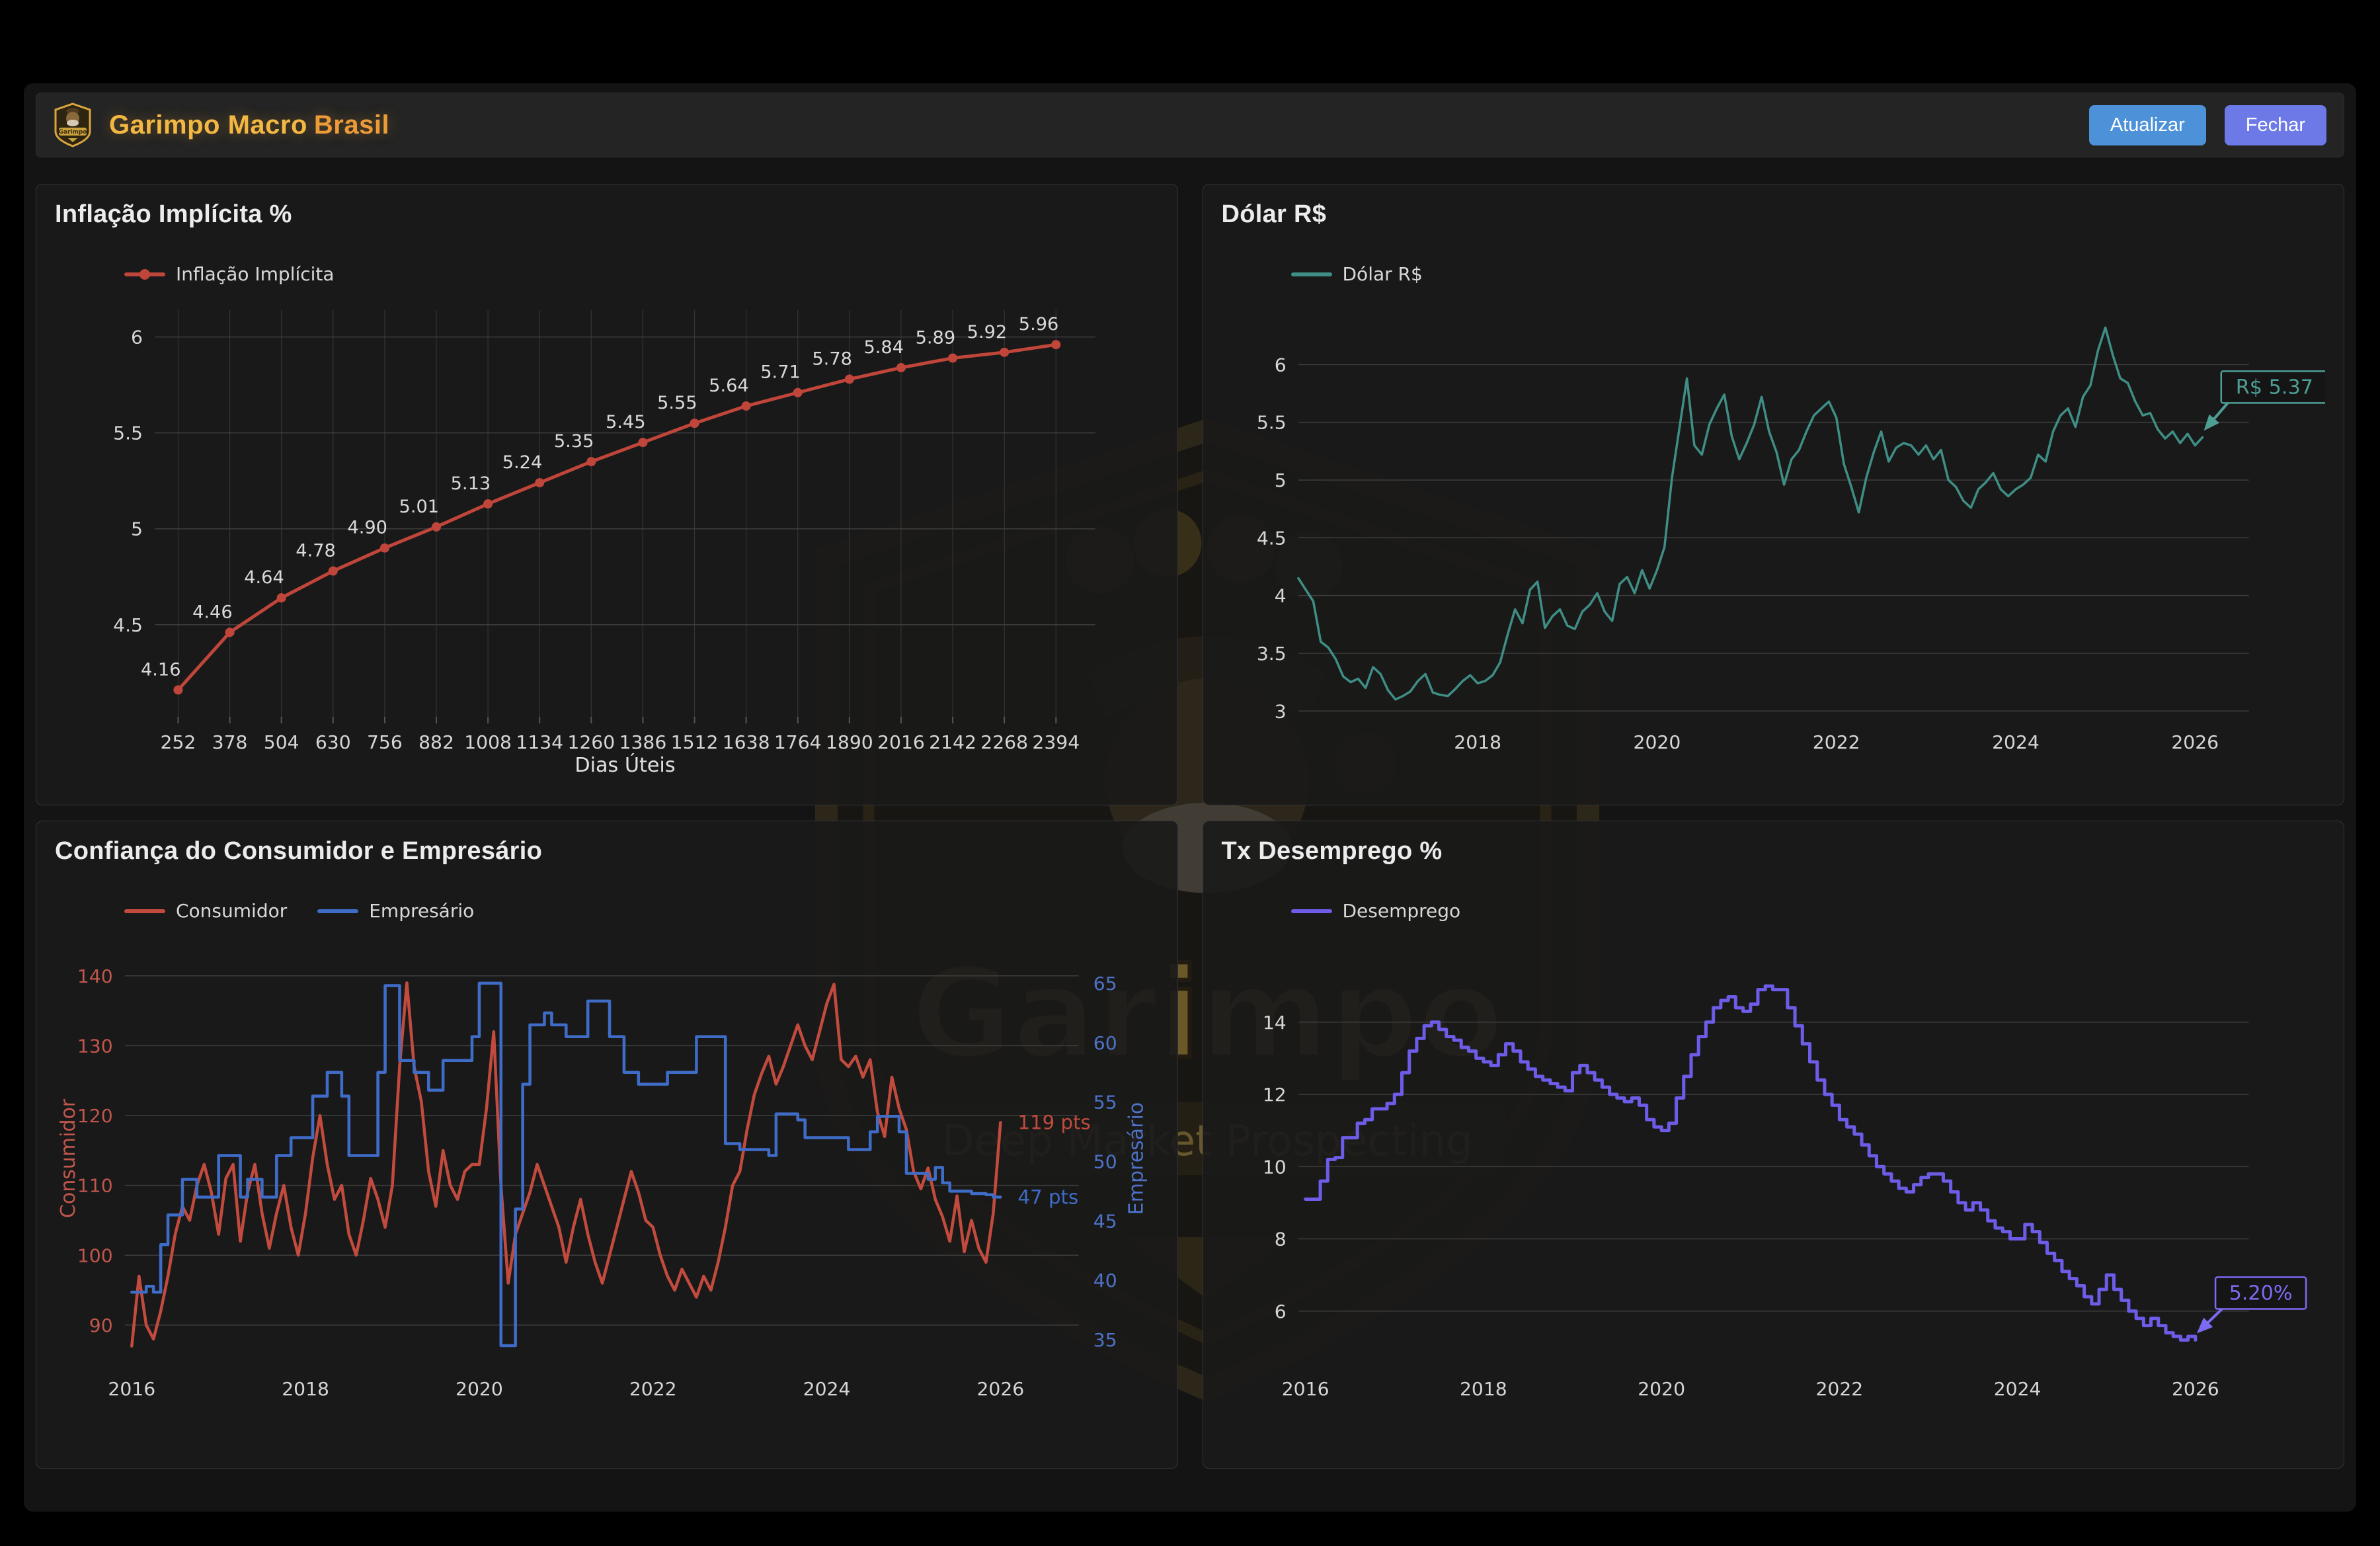 The image size is (2380, 1546). What do you see at coordinates (2274, 387) in the screenshot?
I see `svg-text: R$ 5.37` at bounding box center [2274, 387].